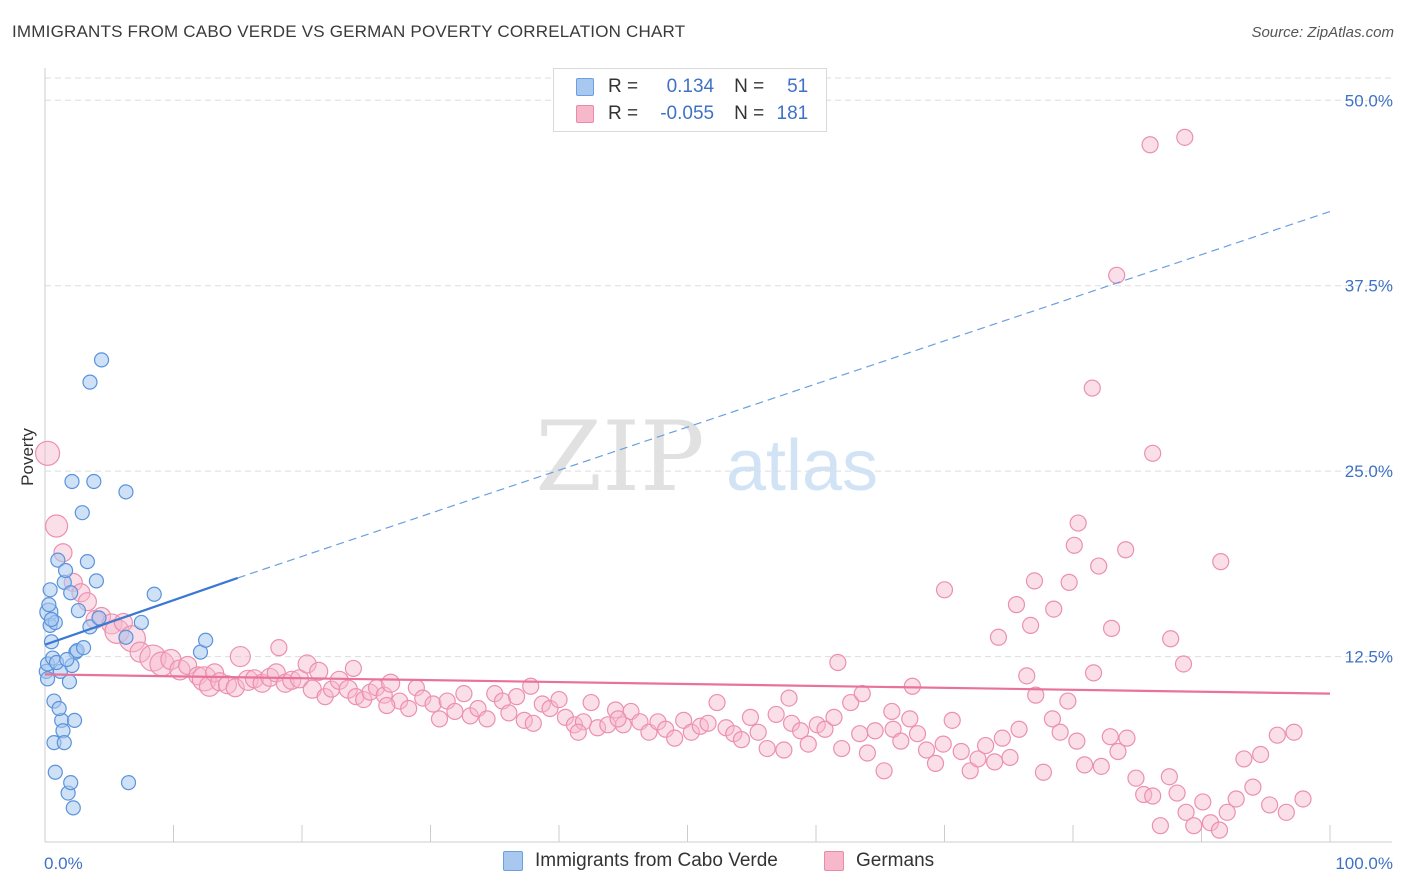  I want to click on legend-swatch-blue, so click(585, 87).